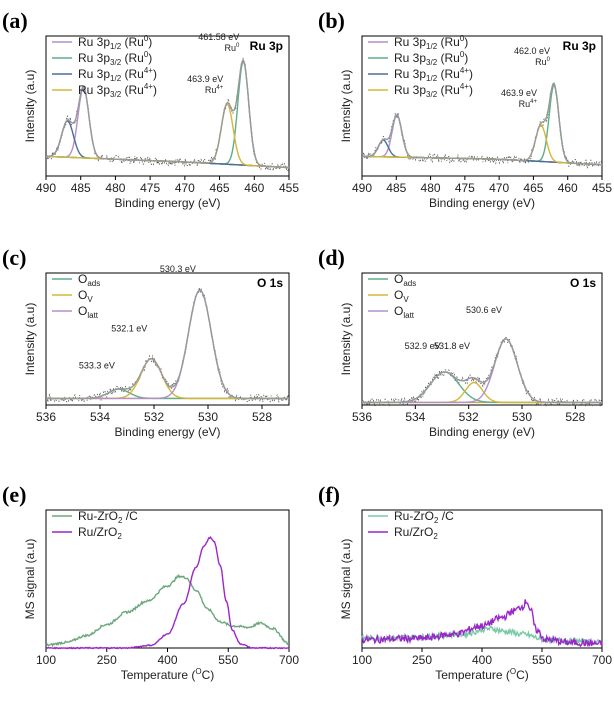 This screenshot has width=614, height=720. What do you see at coordinates (331, 257) in the screenshot?
I see `panel-label: (d)` at bounding box center [331, 257].